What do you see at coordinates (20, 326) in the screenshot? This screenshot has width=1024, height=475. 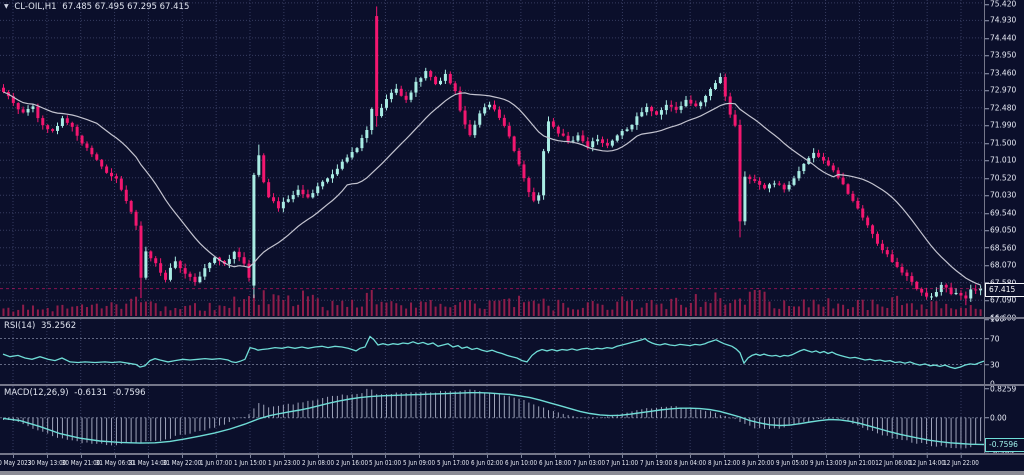 I see `rsi-name: RSI(14)` at bounding box center [20, 326].